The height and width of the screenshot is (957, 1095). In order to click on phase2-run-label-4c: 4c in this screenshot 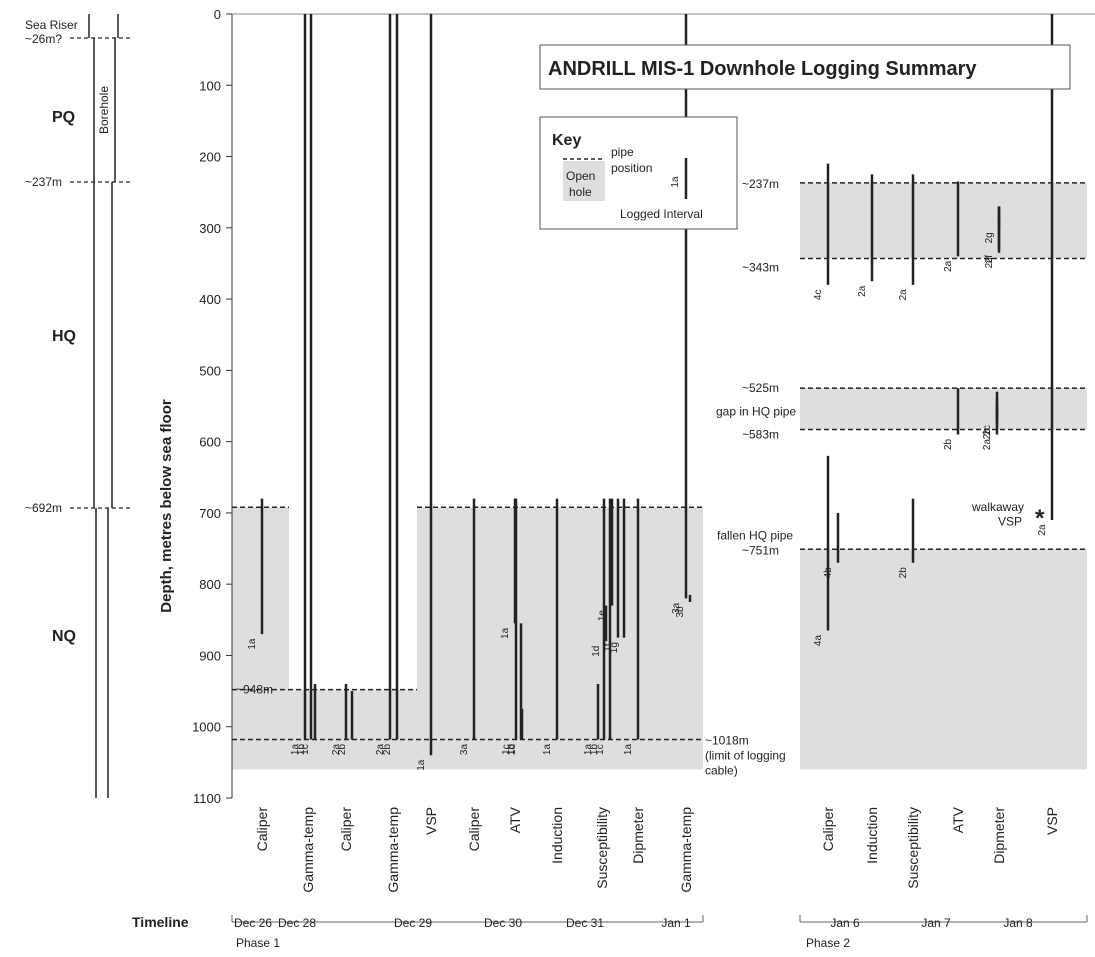, I will do `click(818, 295)`.